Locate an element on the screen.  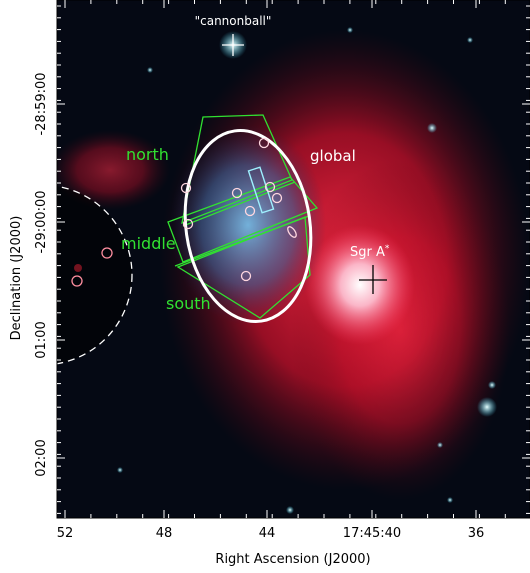
label-south: south is located at coordinates (188, 303).